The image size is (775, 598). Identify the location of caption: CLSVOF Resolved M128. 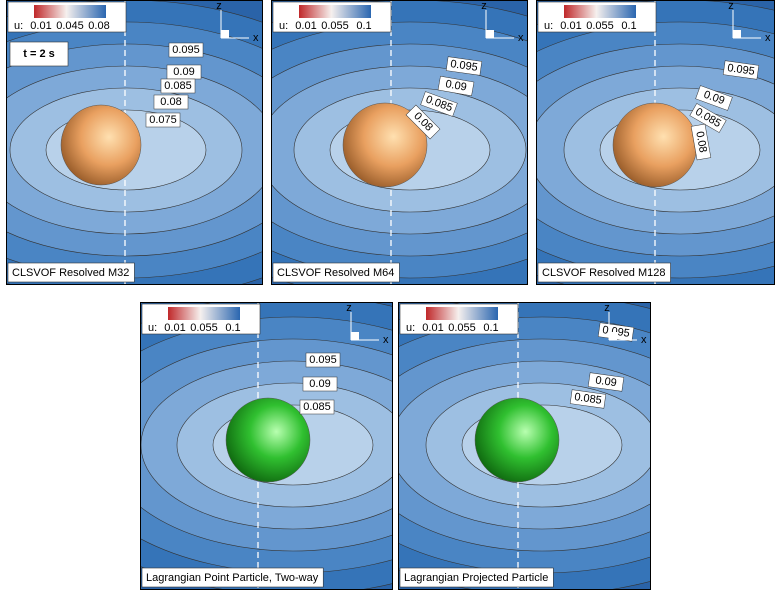
(604, 273).